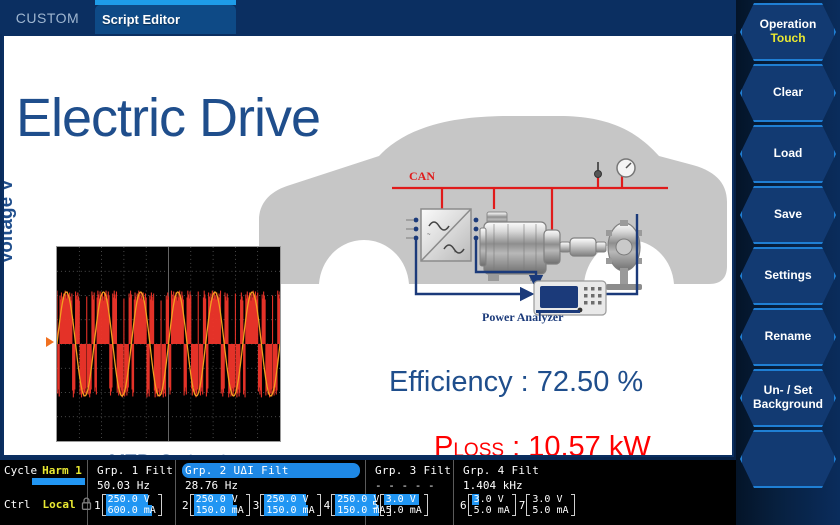 The image size is (840, 525). What do you see at coordinates (135, 470) in the screenshot?
I see `group-header: Grp. 1 Filt` at bounding box center [135, 470].